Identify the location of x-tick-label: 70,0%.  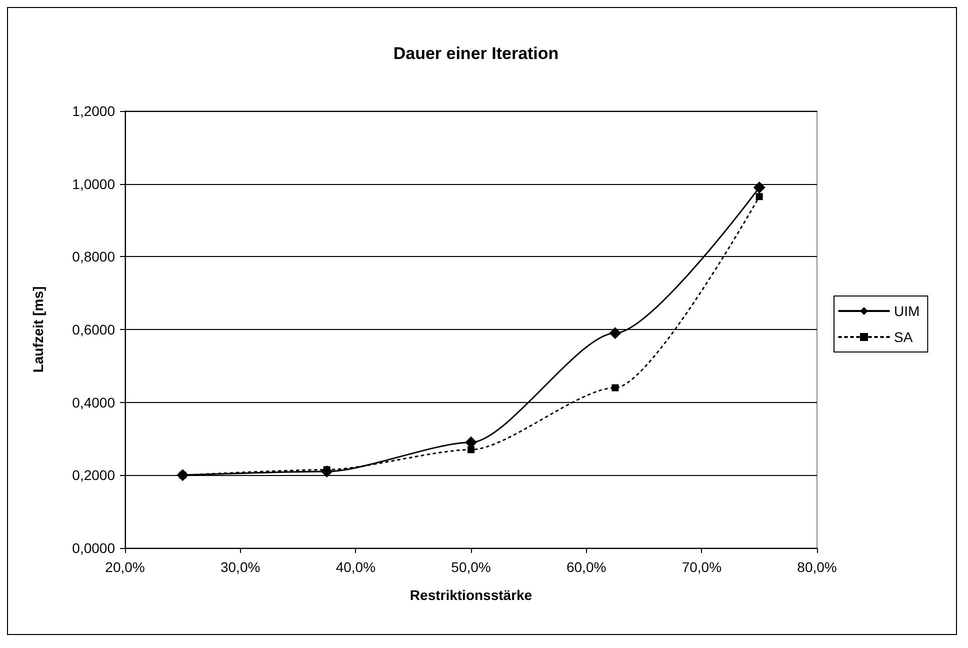
(702, 567).